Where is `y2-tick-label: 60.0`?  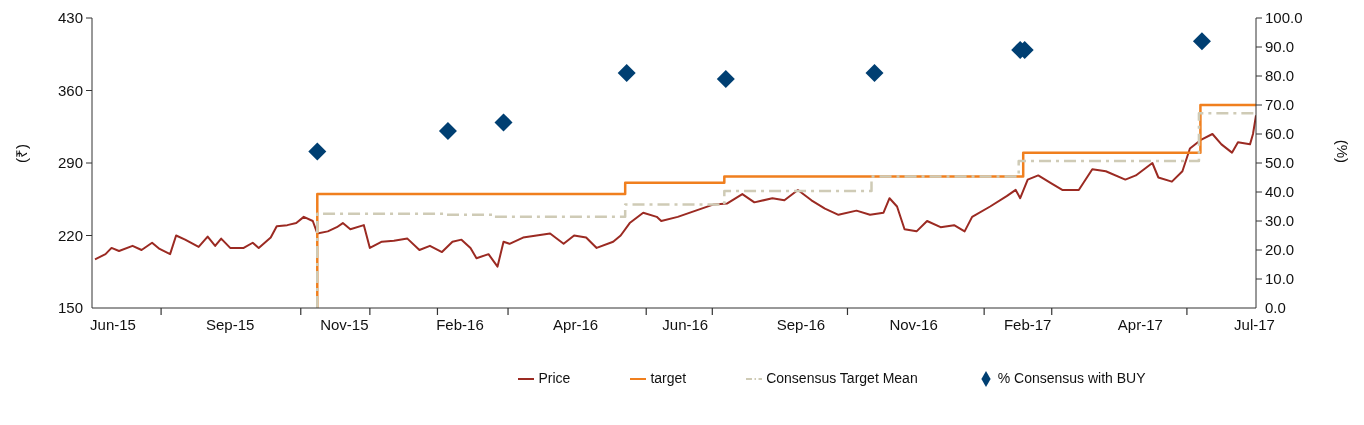
y2-tick-label: 60.0 is located at coordinates (1280, 133).